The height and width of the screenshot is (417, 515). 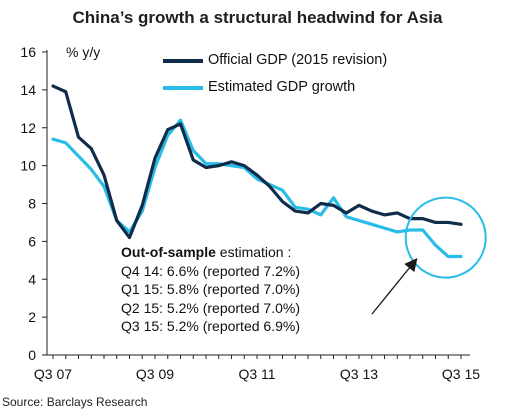 I want to click on legend-label-official: Official GDP (2015 revision), so click(x=298, y=60).